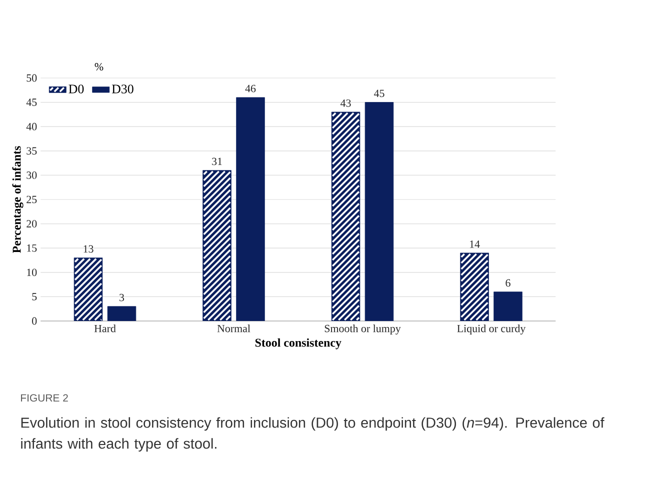 The height and width of the screenshot is (482, 646). I want to click on data-label: 3, so click(122, 298).